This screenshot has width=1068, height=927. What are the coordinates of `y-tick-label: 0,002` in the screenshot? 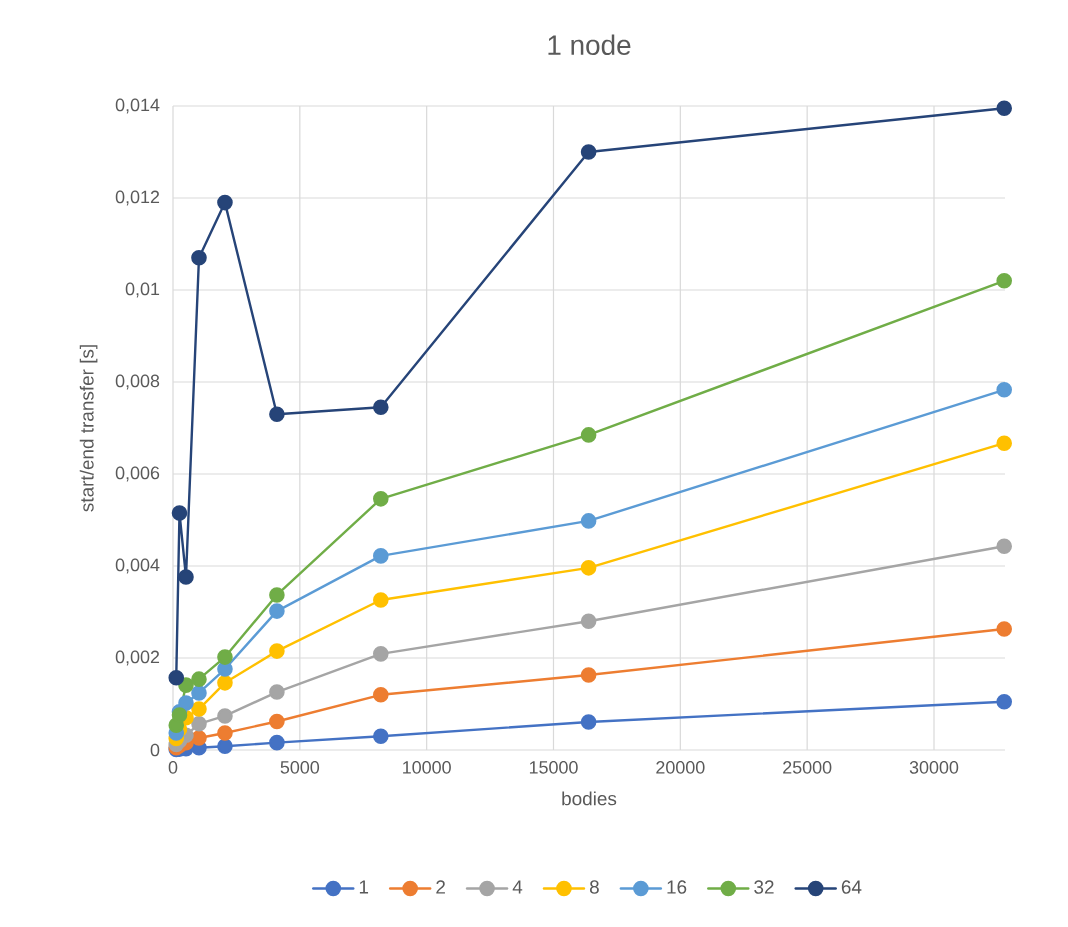 It's located at (137, 658).